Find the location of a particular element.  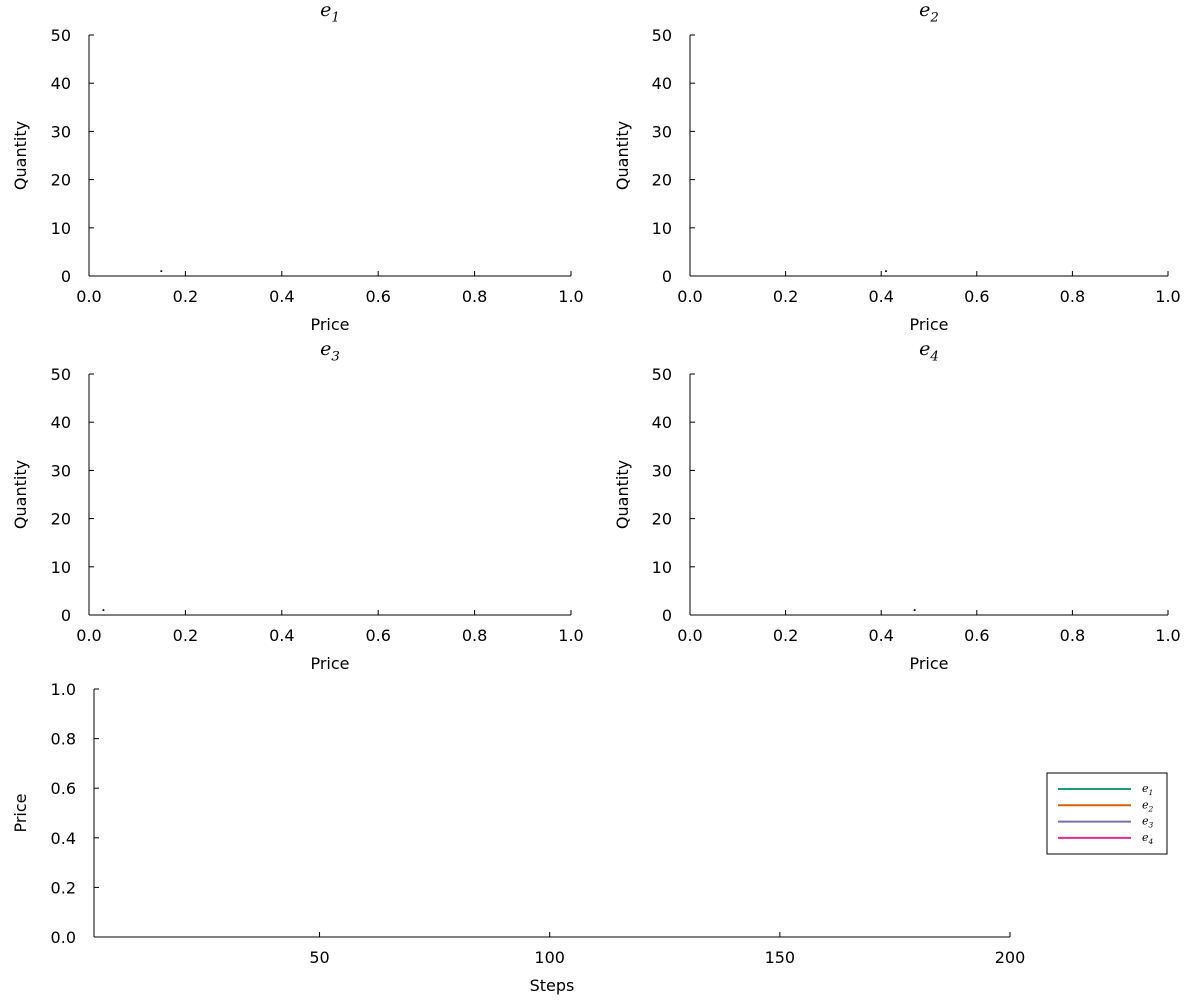

x-axis-label: Steps is located at coordinates (552, 985).